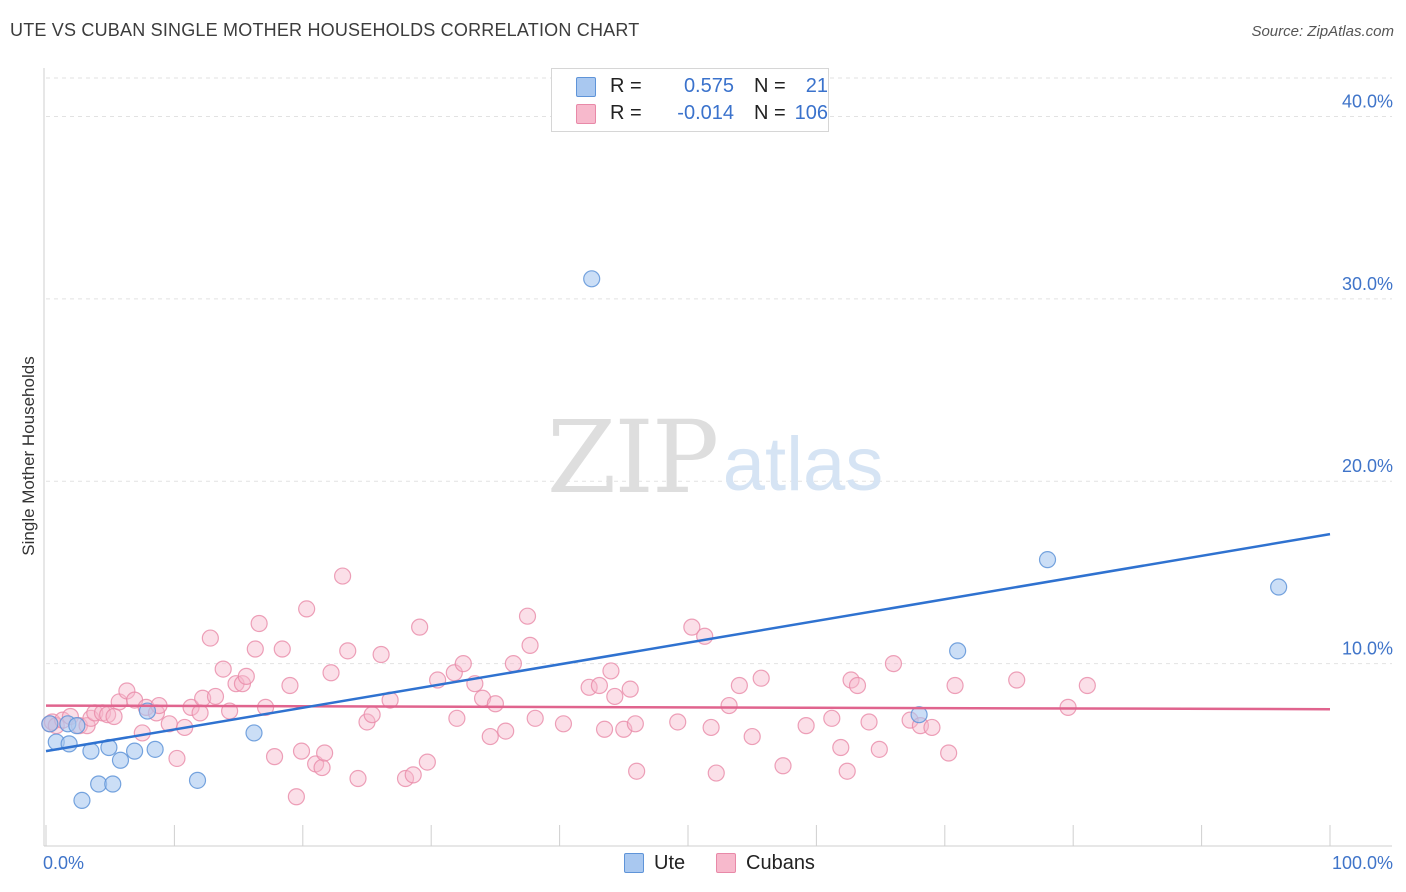 The image size is (1406, 892). What do you see at coordinates (690, 100) in the screenshot?
I see `correlation-legend: R = 0.575 N = 21 R = -0.014 N = 106` at bounding box center [690, 100].